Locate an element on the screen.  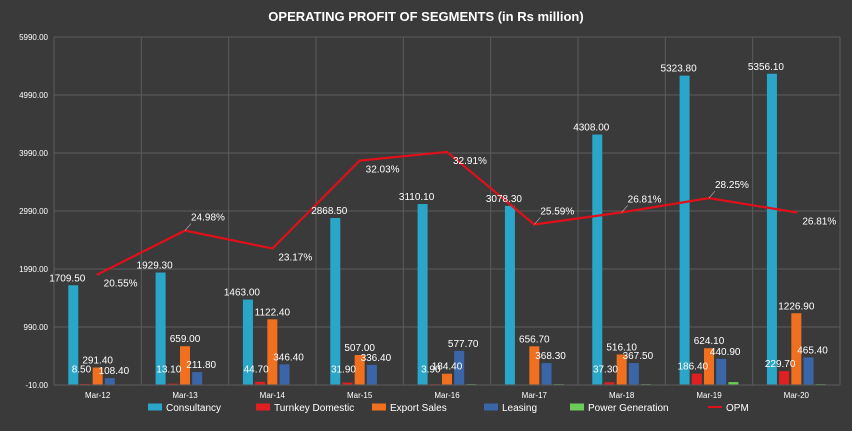
data-label-leasing: 368.30 is located at coordinates (550, 356).